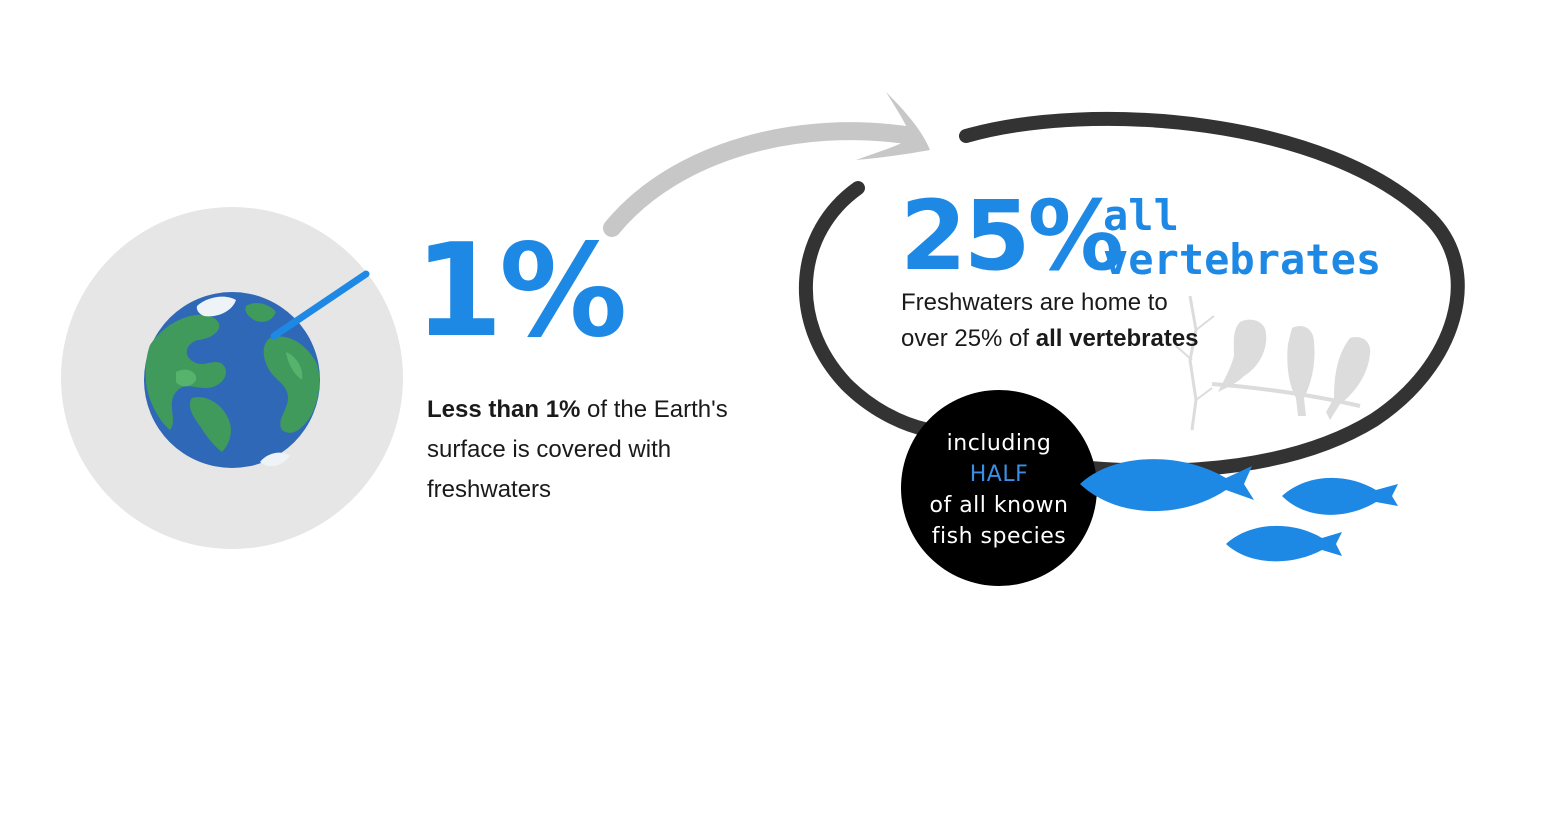 This screenshot has width=1541, height=819. Describe the element at coordinates (1273, 363) in the screenshot. I see `birds-on-branch-icon` at that location.